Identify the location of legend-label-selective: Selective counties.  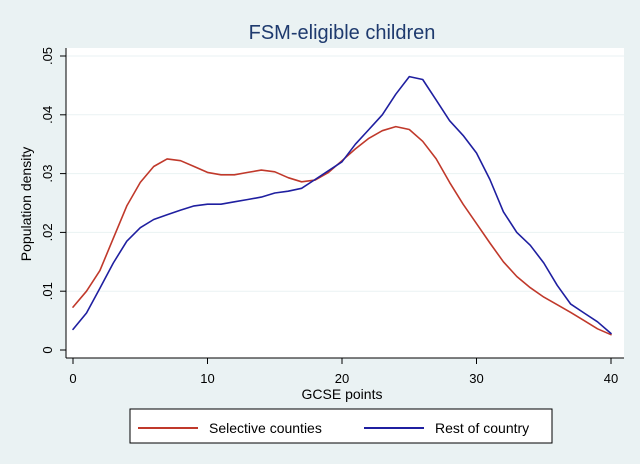
(265, 428).